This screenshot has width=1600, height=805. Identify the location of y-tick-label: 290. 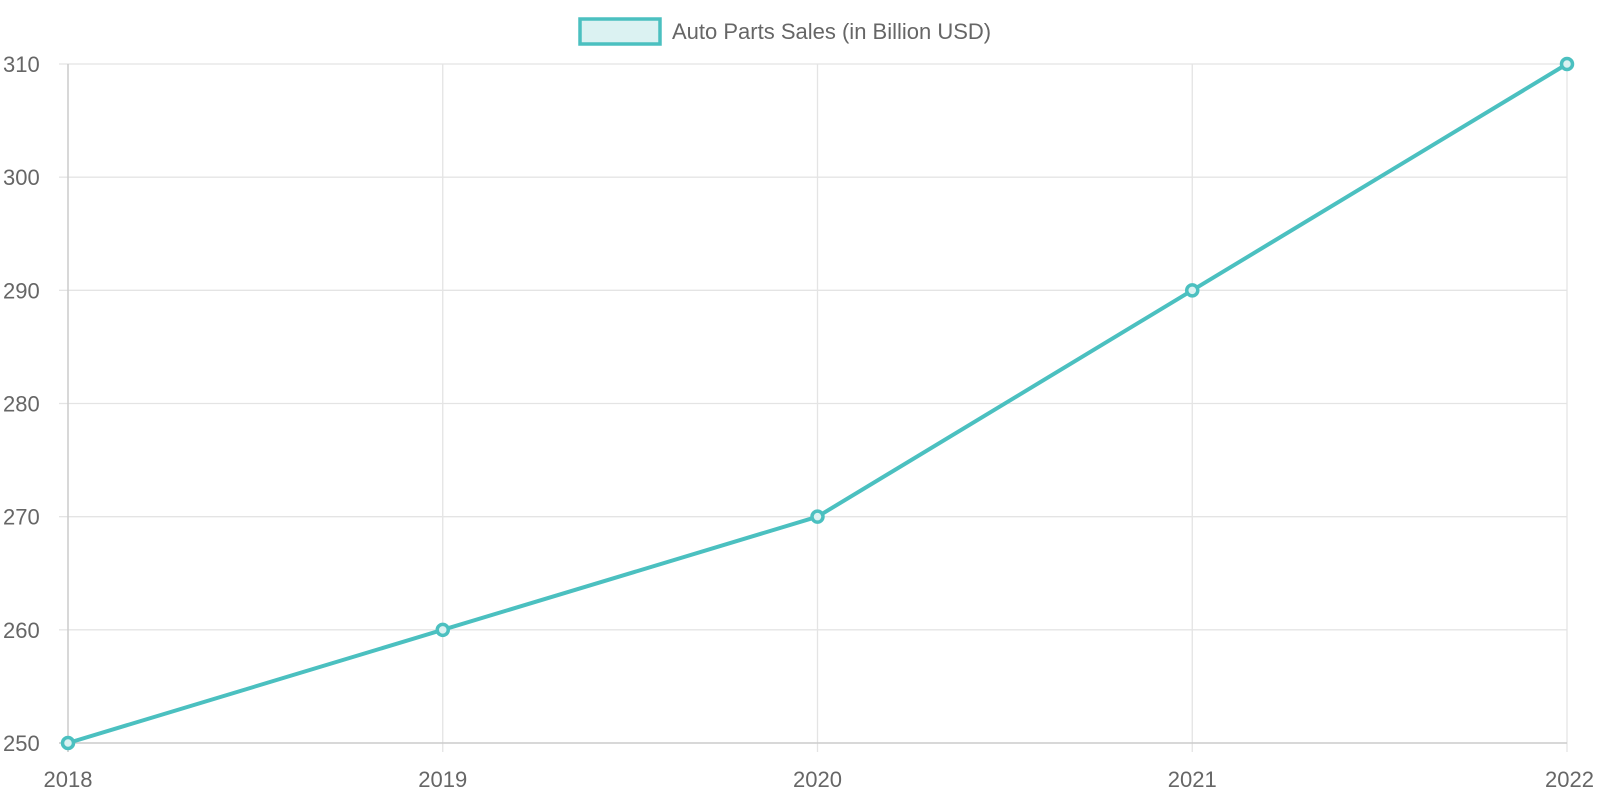
(21, 290).